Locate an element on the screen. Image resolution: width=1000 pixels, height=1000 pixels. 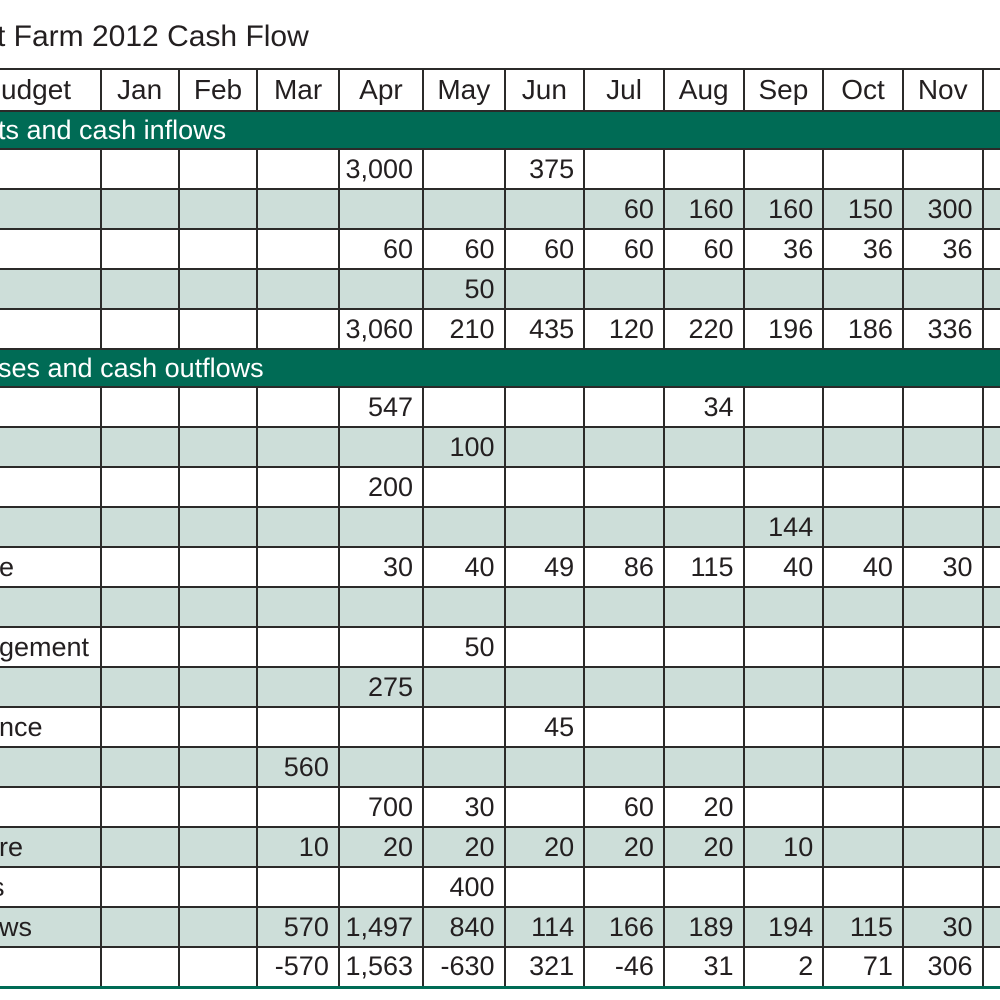
table-row: re 10 20 20 20 20 20 10 is located at coordinates (500, 847).